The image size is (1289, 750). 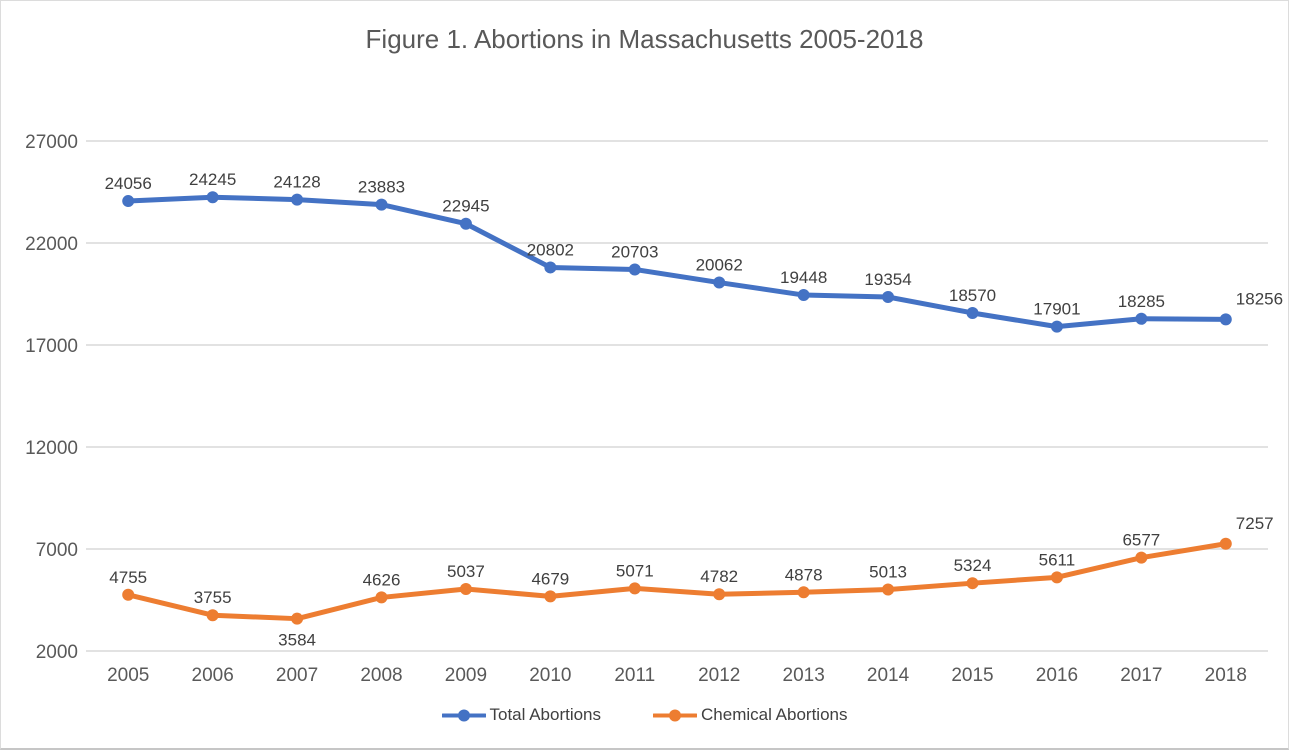 What do you see at coordinates (466, 571) in the screenshot?
I see `data-point-label: 5037` at bounding box center [466, 571].